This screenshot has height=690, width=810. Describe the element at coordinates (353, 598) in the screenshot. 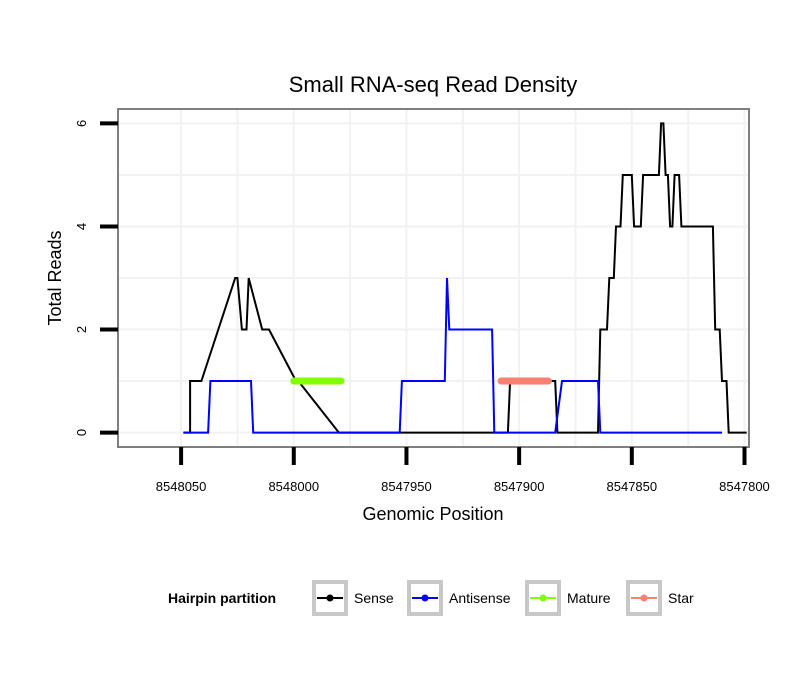

I see `legend-item-sense: Sense` at that location.